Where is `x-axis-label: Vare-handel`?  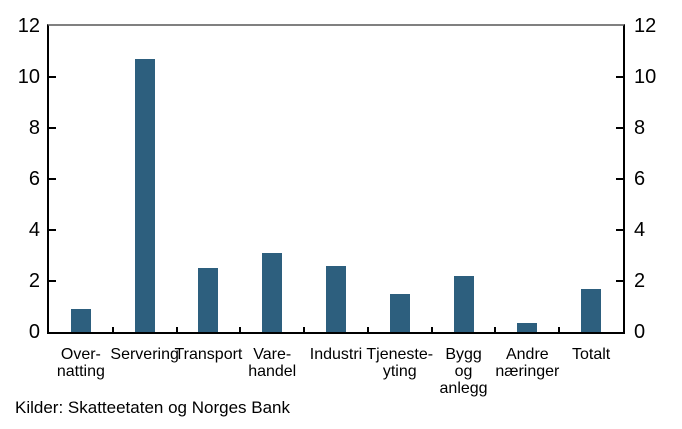
x-axis-label: Vare-handel is located at coordinates (272, 363).